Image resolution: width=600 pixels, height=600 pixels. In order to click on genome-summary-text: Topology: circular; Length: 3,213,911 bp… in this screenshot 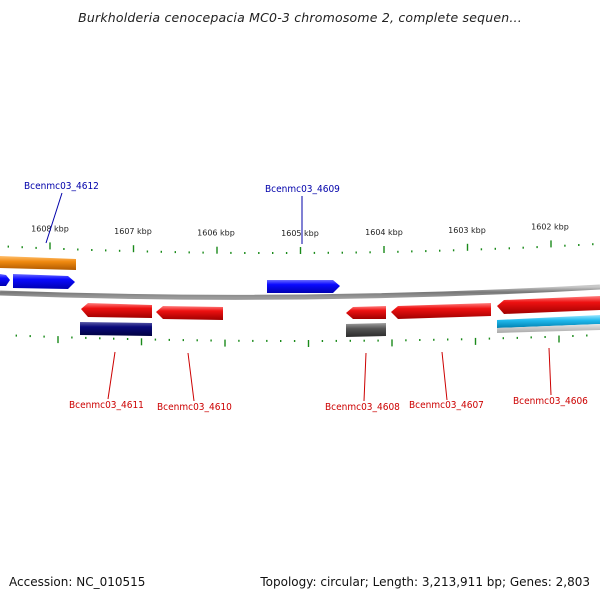, I will do `click(425, 582)`.